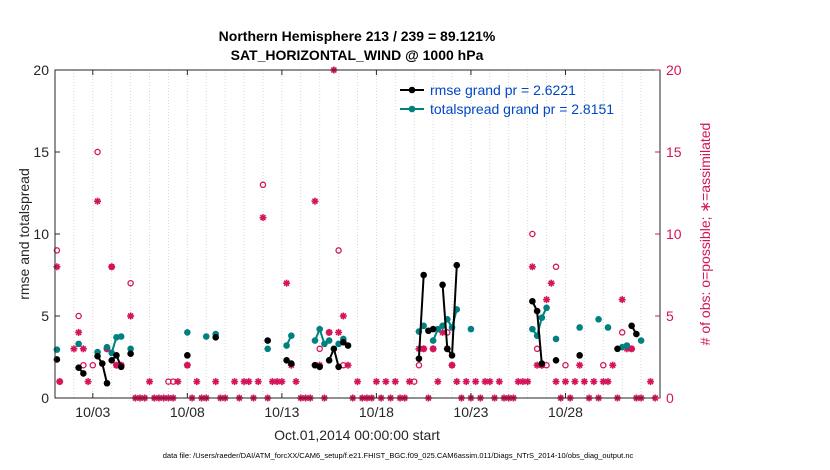  I want to click on x-axis-label: Oct.01,2014 00:00:00 start, so click(357, 435).